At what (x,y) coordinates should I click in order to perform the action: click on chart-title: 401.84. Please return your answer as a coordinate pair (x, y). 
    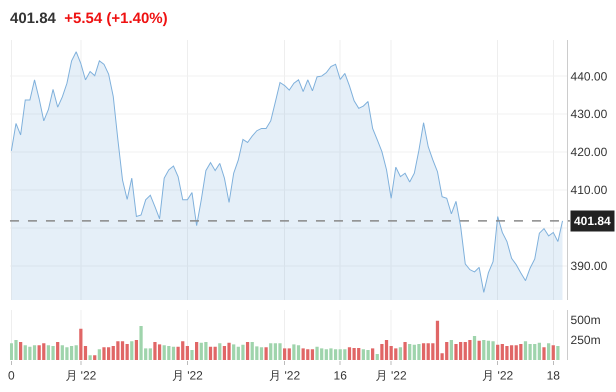
    Looking at the image, I should click on (33, 18).